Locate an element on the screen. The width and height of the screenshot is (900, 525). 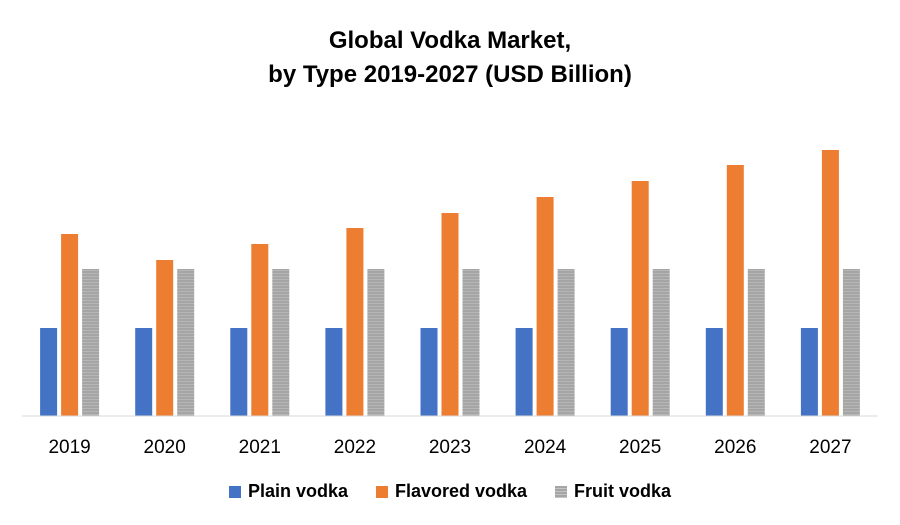
x-tick-labels: 2019 2020 2021 2022 2023 2024 2025 2026 2027 is located at coordinates (449, 447).